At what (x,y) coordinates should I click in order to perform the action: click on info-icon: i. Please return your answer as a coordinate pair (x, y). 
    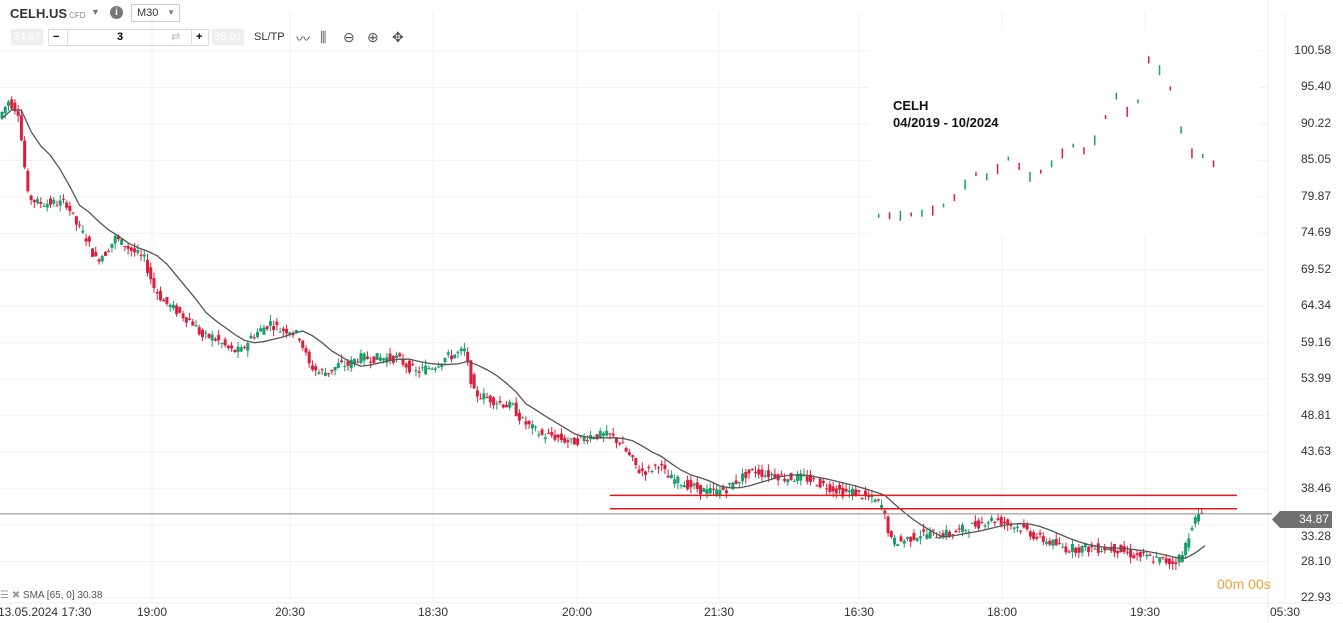
    Looking at the image, I should click on (116, 12).